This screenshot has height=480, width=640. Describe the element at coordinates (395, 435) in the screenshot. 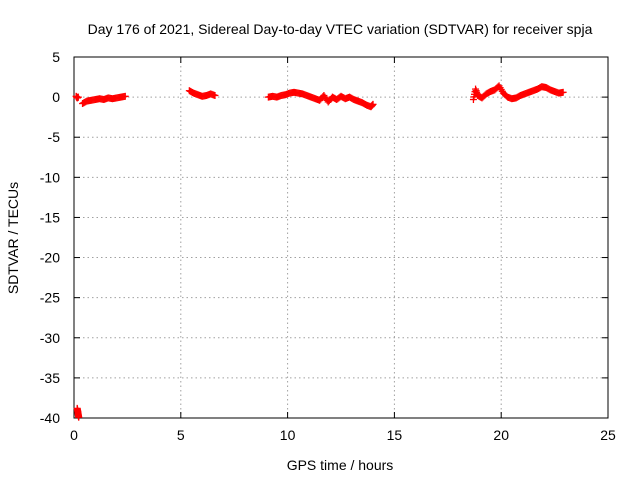

I see `x-tick-label: 15` at that location.